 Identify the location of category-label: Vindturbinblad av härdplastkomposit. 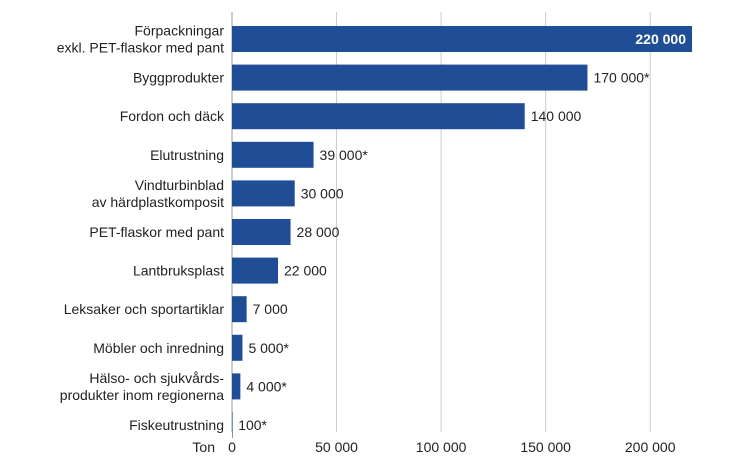
(158, 193).